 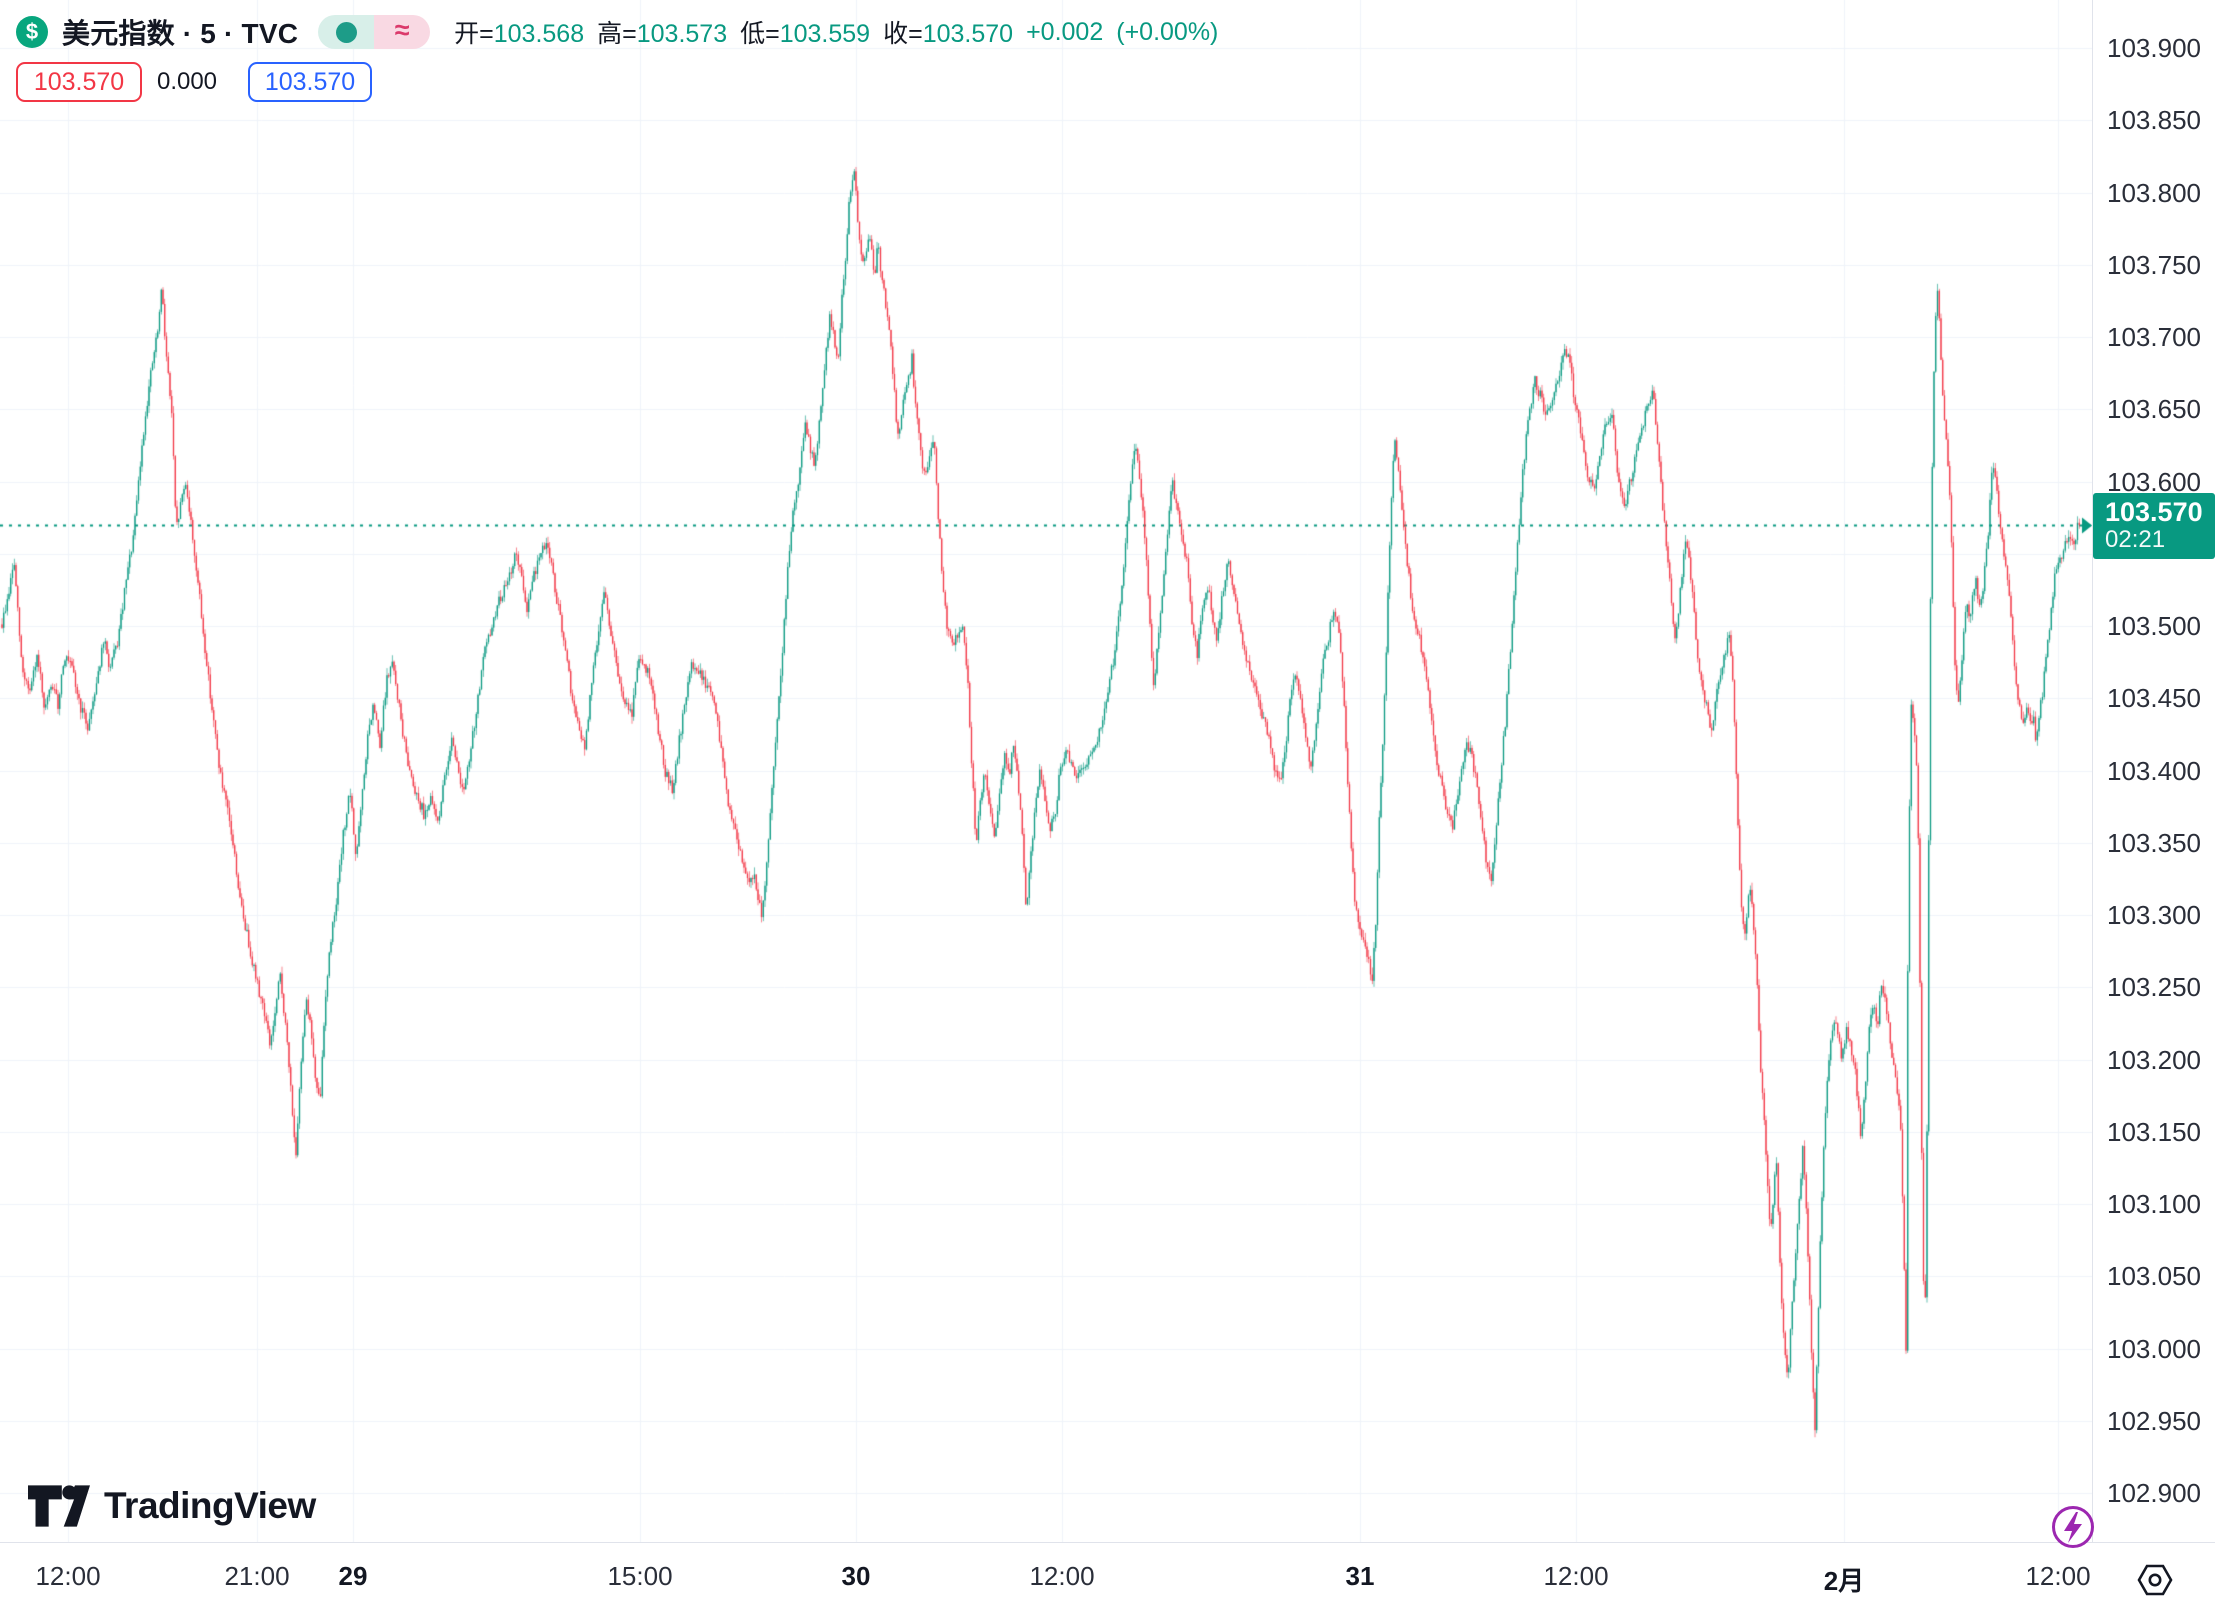 I want to click on open-label: 开=, so click(x=474, y=34).